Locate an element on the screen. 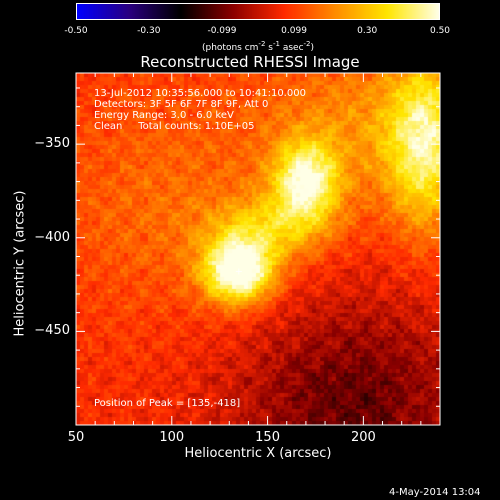  x-tick-label: 100 is located at coordinates (172, 437).